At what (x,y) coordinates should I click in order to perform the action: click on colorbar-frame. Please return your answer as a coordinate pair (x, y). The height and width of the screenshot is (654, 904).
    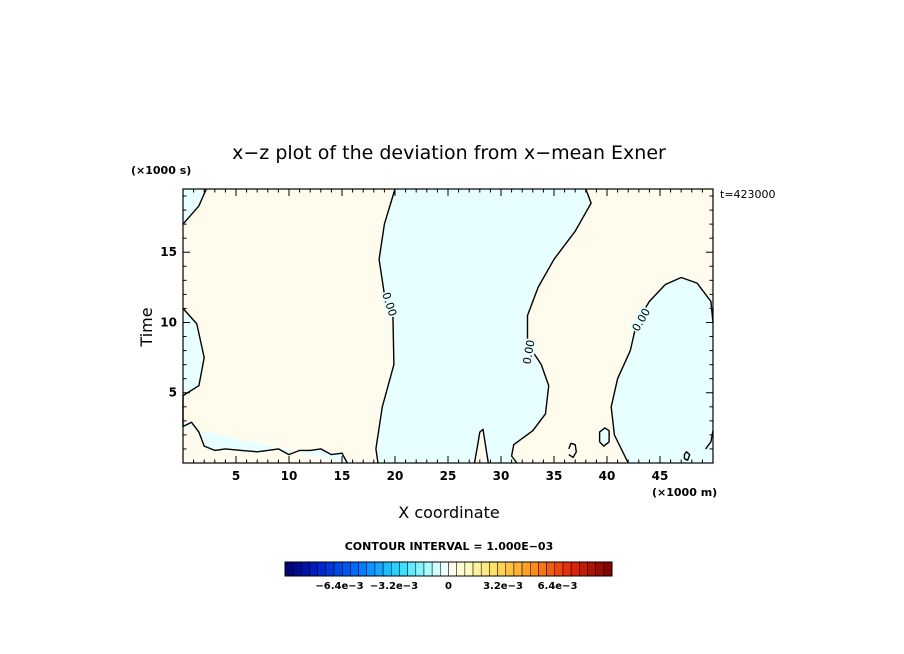
    Looking at the image, I should click on (448, 569).